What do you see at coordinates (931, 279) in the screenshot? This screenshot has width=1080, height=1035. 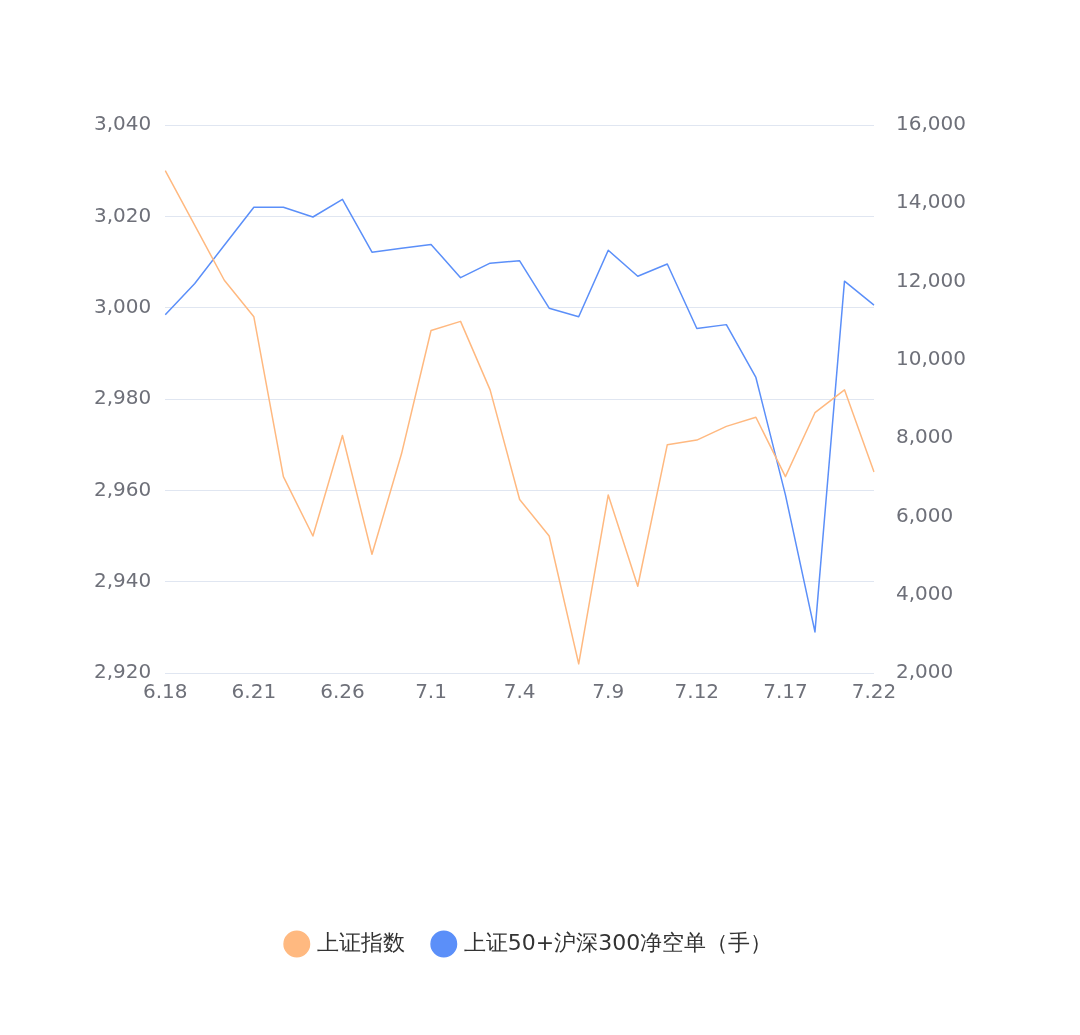 I see `y2-tick-label: 12,000` at bounding box center [931, 279].